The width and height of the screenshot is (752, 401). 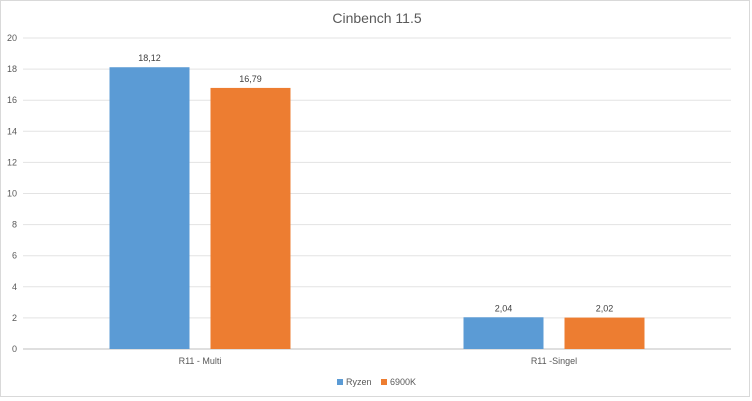 What do you see at coordinates (14, 287) in the screenshot?
I see `y-tick-label: 4` at bounding box center [14, 287].